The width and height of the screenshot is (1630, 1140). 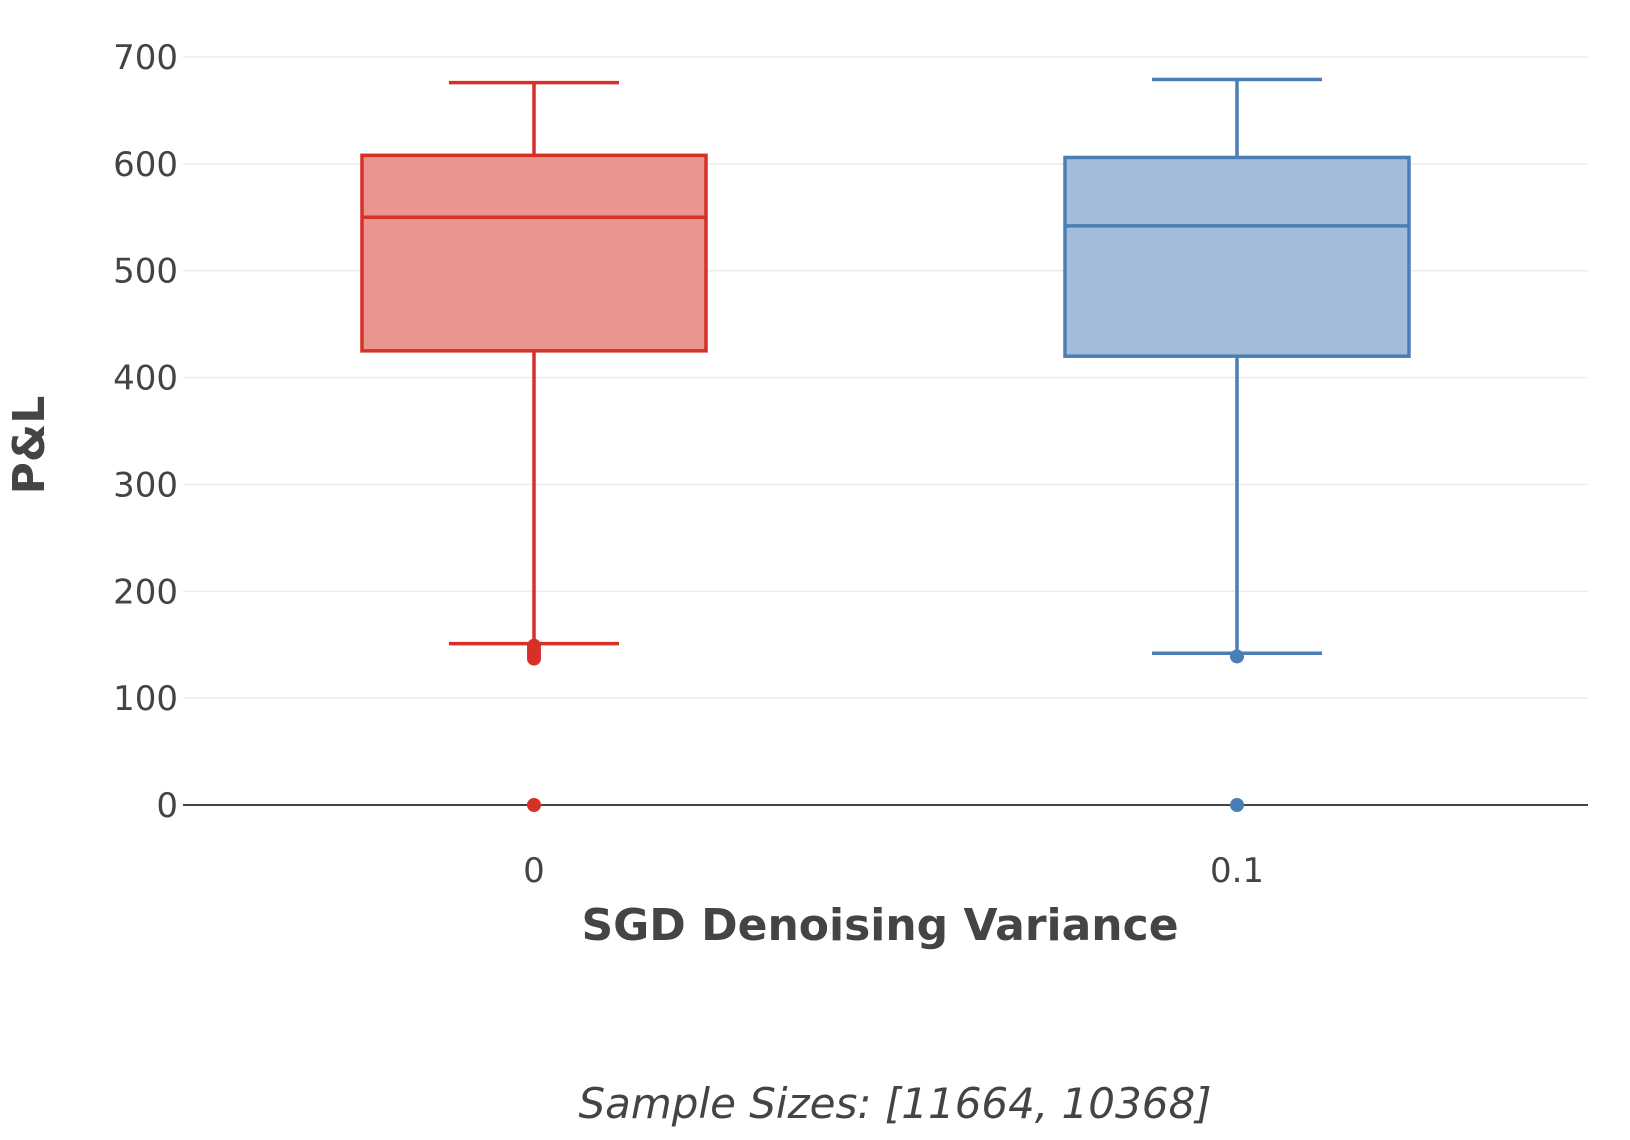 I want to click on y-tick-label: 500, so click(x=145, y=272).